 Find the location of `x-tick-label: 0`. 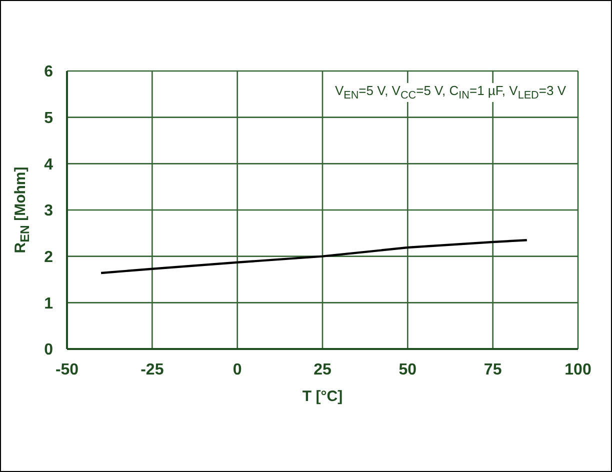

x-tick-label: 0 is located at coordinates (237, 369).